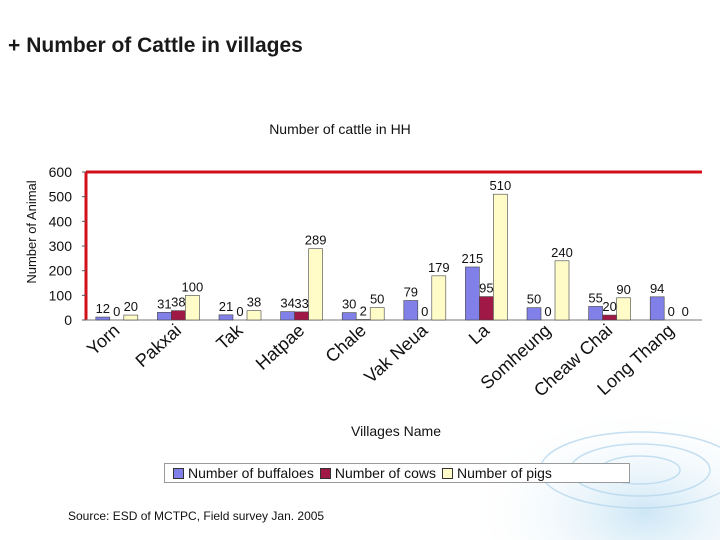 The width and height of the screenshot is (720, 540). I want to click on y-tick-label: 500, so click(61, 197).